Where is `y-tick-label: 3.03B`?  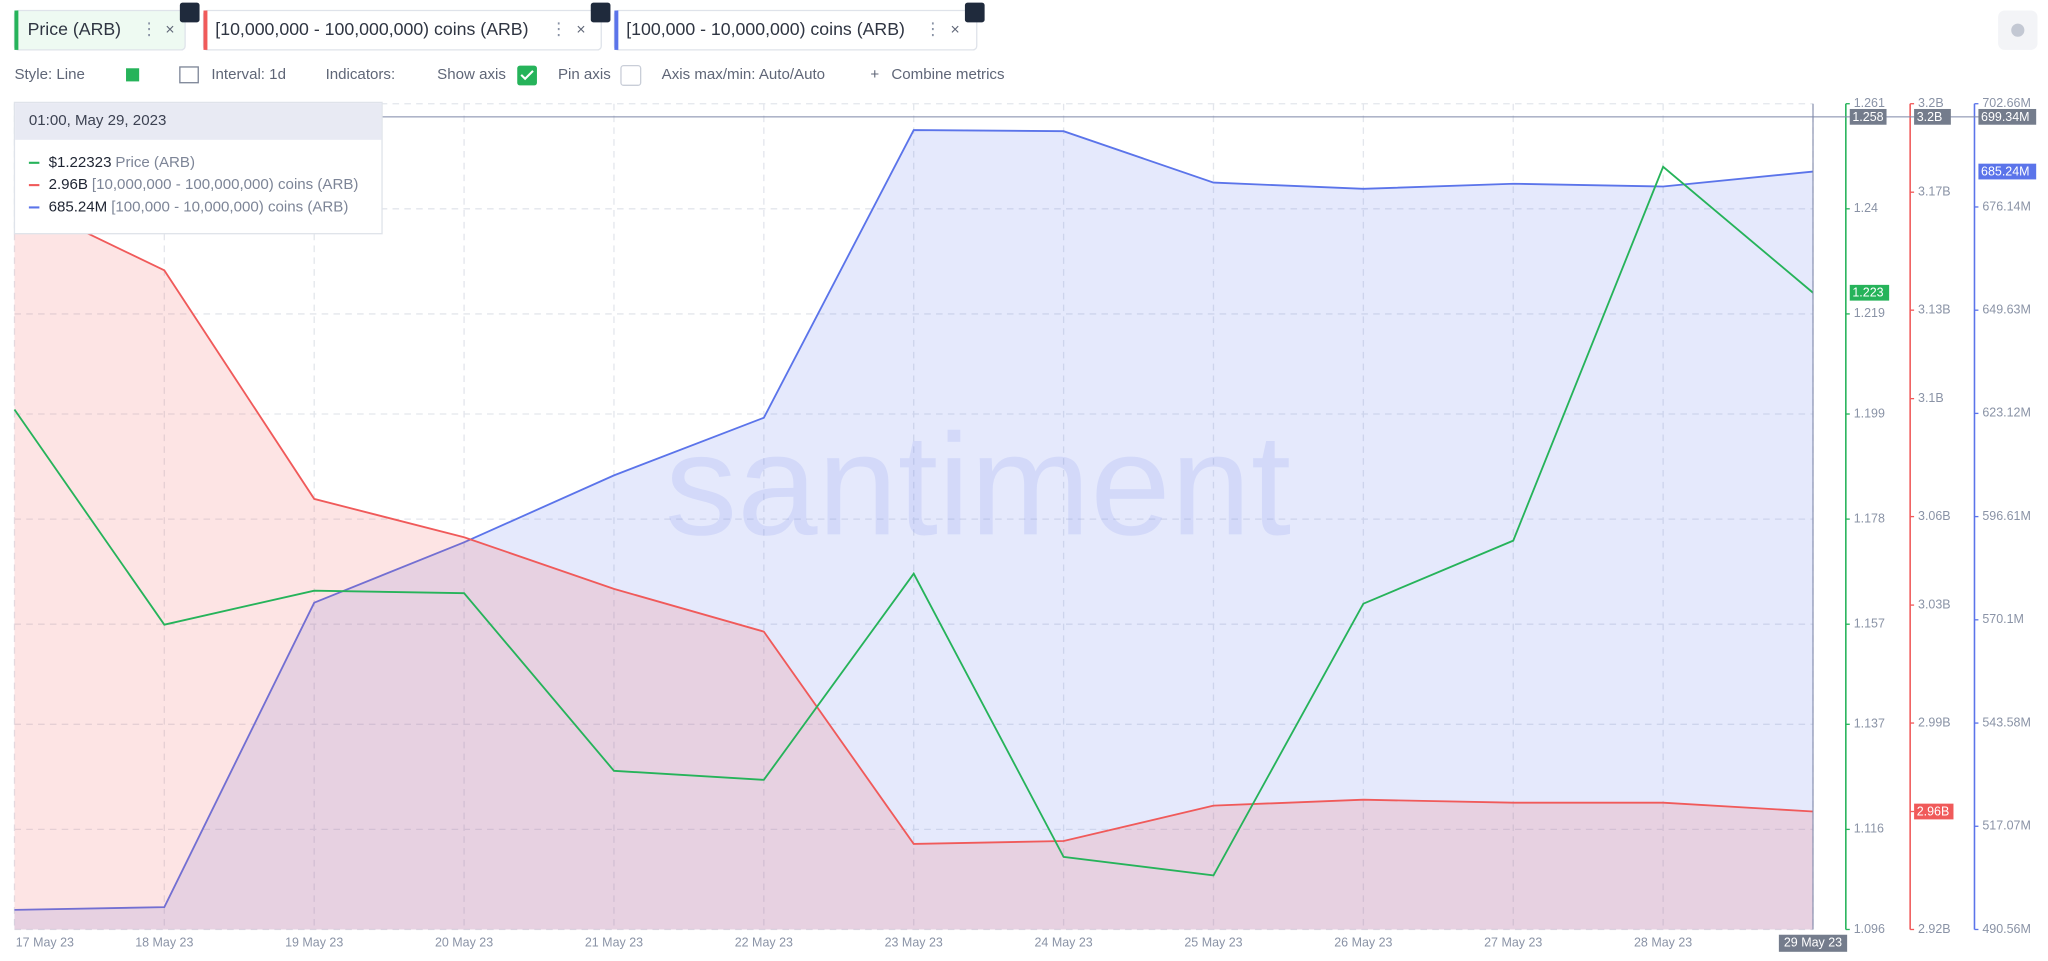
y-tick-label: 3.03B is located at coordinates (1934, 604).